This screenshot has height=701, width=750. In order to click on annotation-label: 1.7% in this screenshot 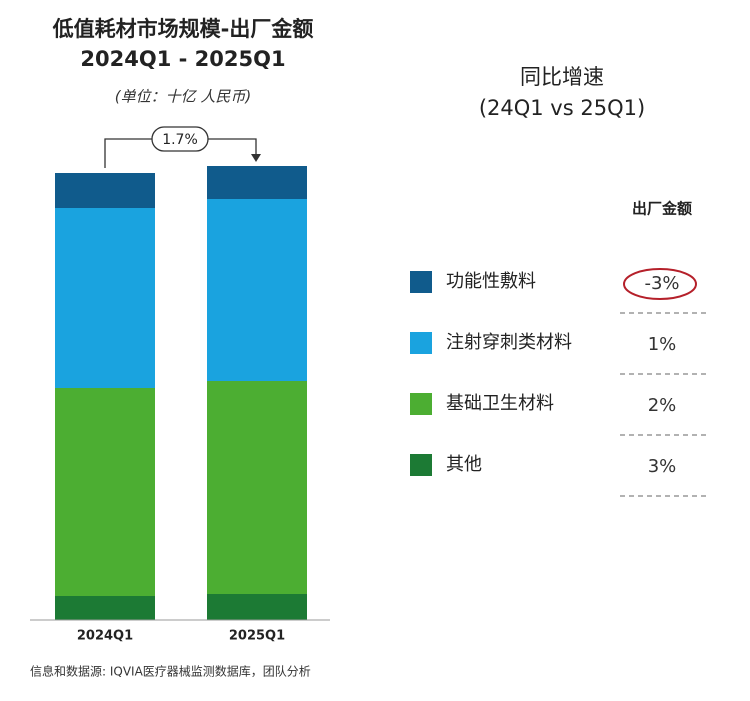, I will do `click(180, 140)`.